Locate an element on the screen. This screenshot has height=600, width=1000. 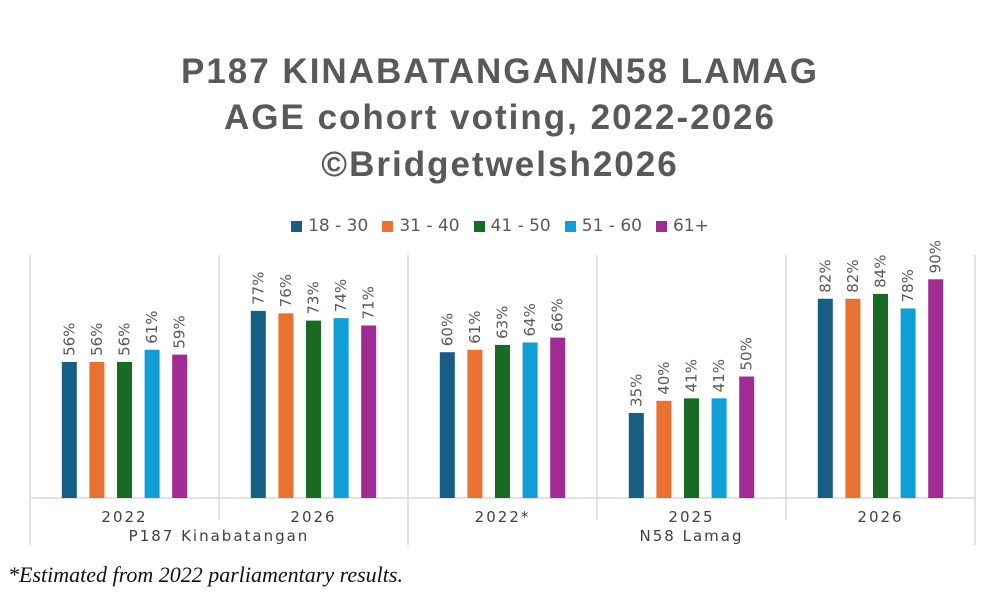
data-label: 50% is located at coordinates (747, 353).